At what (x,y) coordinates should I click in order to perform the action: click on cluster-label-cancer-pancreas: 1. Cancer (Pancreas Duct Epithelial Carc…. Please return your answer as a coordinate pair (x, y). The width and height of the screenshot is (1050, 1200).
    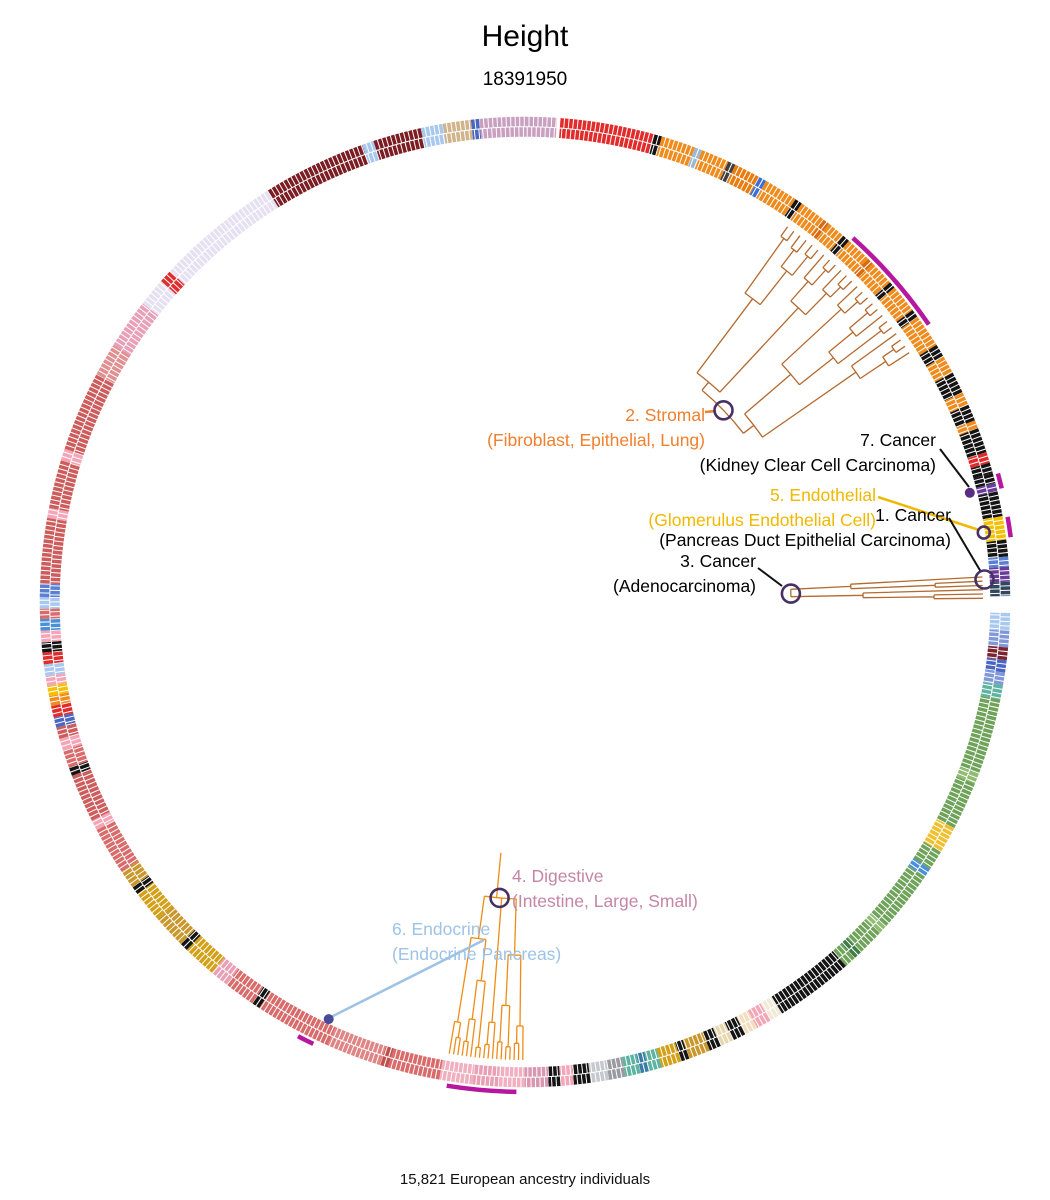
    Looking at the image, I should click on (755, 527).